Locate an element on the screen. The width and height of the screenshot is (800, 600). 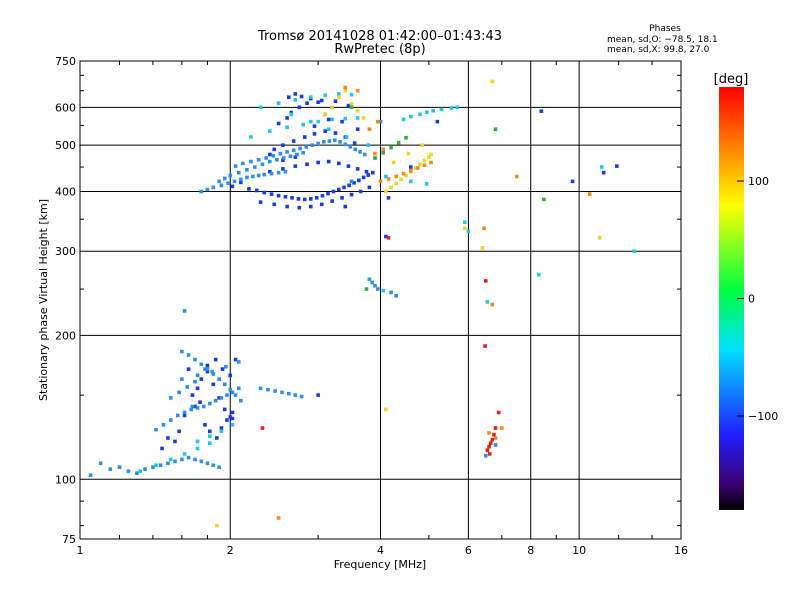
chart-title: Tromsø 20141028 01:42:00–01:43:43 is located at coordinates (379, 36).